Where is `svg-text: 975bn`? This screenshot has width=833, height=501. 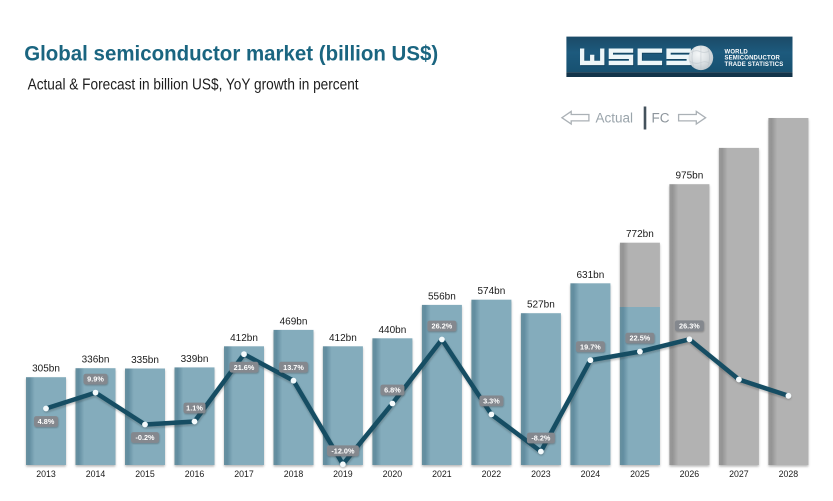 svg-text: 975bn is located at coordinates (689, 176).